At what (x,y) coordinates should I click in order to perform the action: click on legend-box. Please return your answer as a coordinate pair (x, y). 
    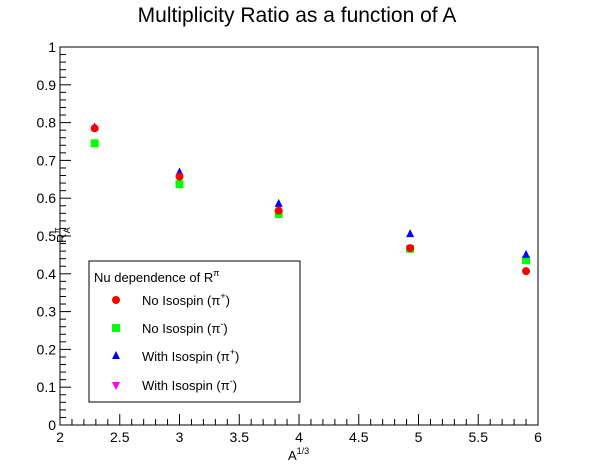
    Looking at the image, I should click on (194, 331).